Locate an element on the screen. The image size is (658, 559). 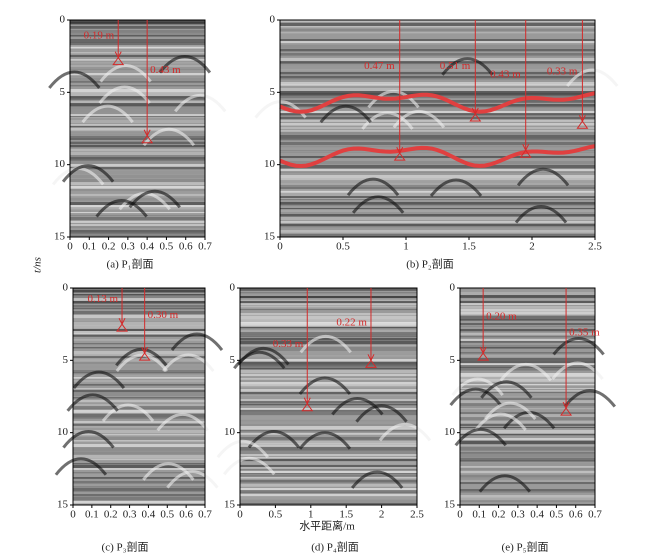
x-tick-label: 0.5 is located at coordinates (343, 247).